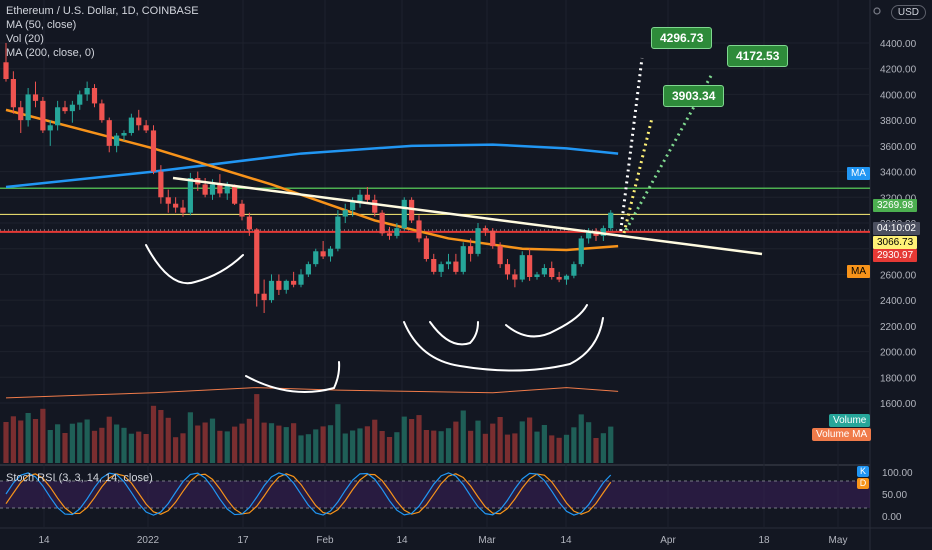 The width and height of the screenshot is (932, 550). What do you see at coordinates (877, 11) in the screenshot?
I see `lock-icon` at bounding box center [877, 11].